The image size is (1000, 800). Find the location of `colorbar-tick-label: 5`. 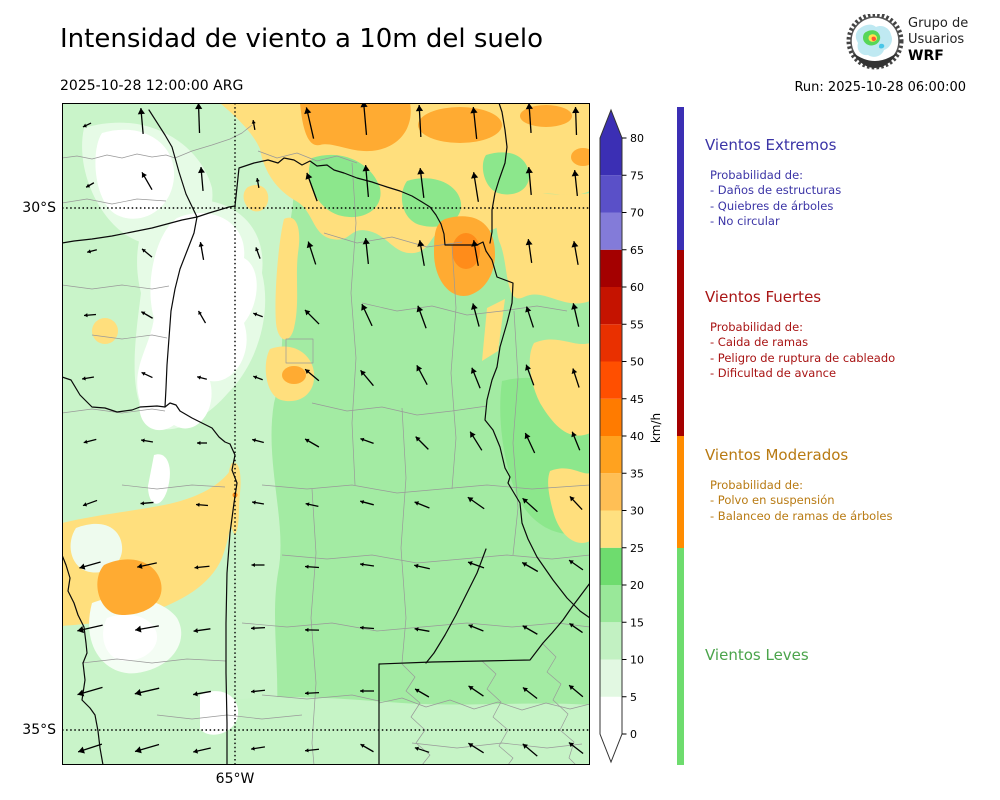

colorbar-tick-label: 5 is located at coordinates (633, 697).